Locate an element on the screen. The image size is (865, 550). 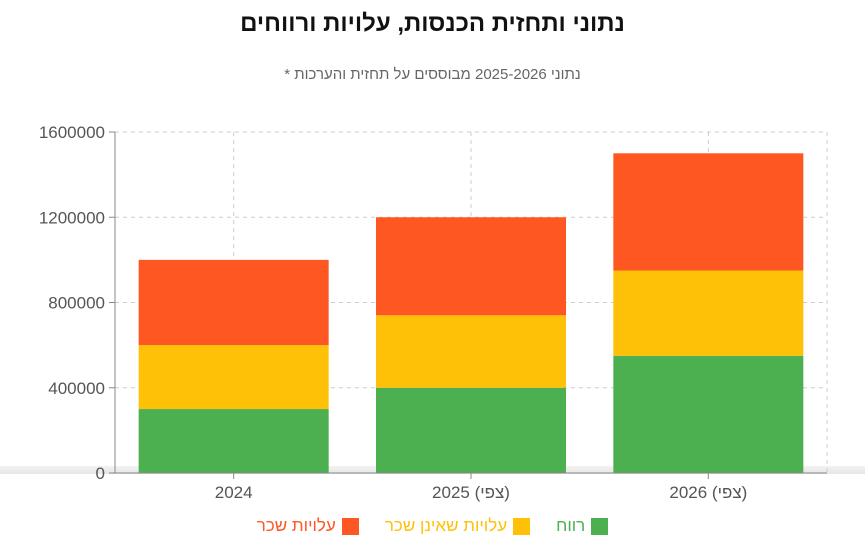
legend-swatch-salary-costs is located at coordinates (350, 526).